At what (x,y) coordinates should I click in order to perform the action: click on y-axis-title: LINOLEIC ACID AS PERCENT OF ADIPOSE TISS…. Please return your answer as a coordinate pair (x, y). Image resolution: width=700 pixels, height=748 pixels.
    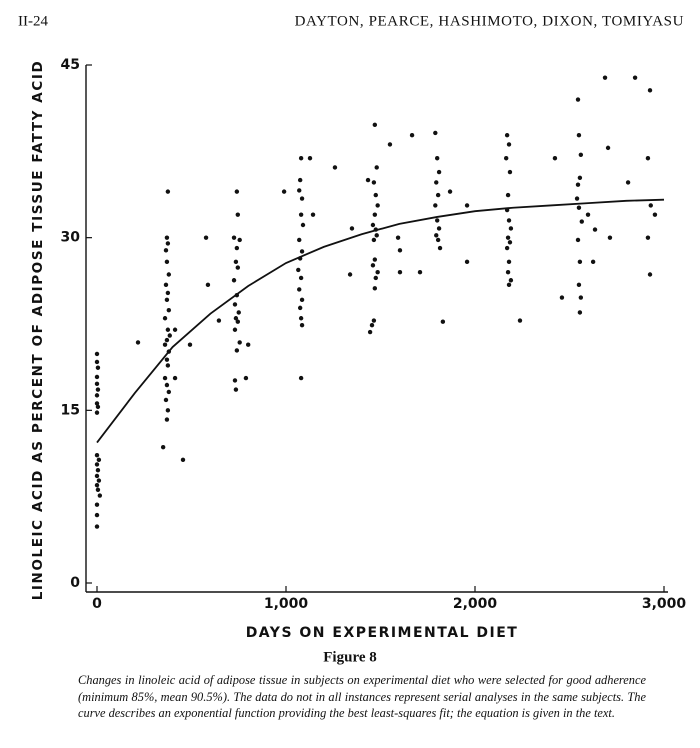
    Looking at the image, I should click on (38, 330).